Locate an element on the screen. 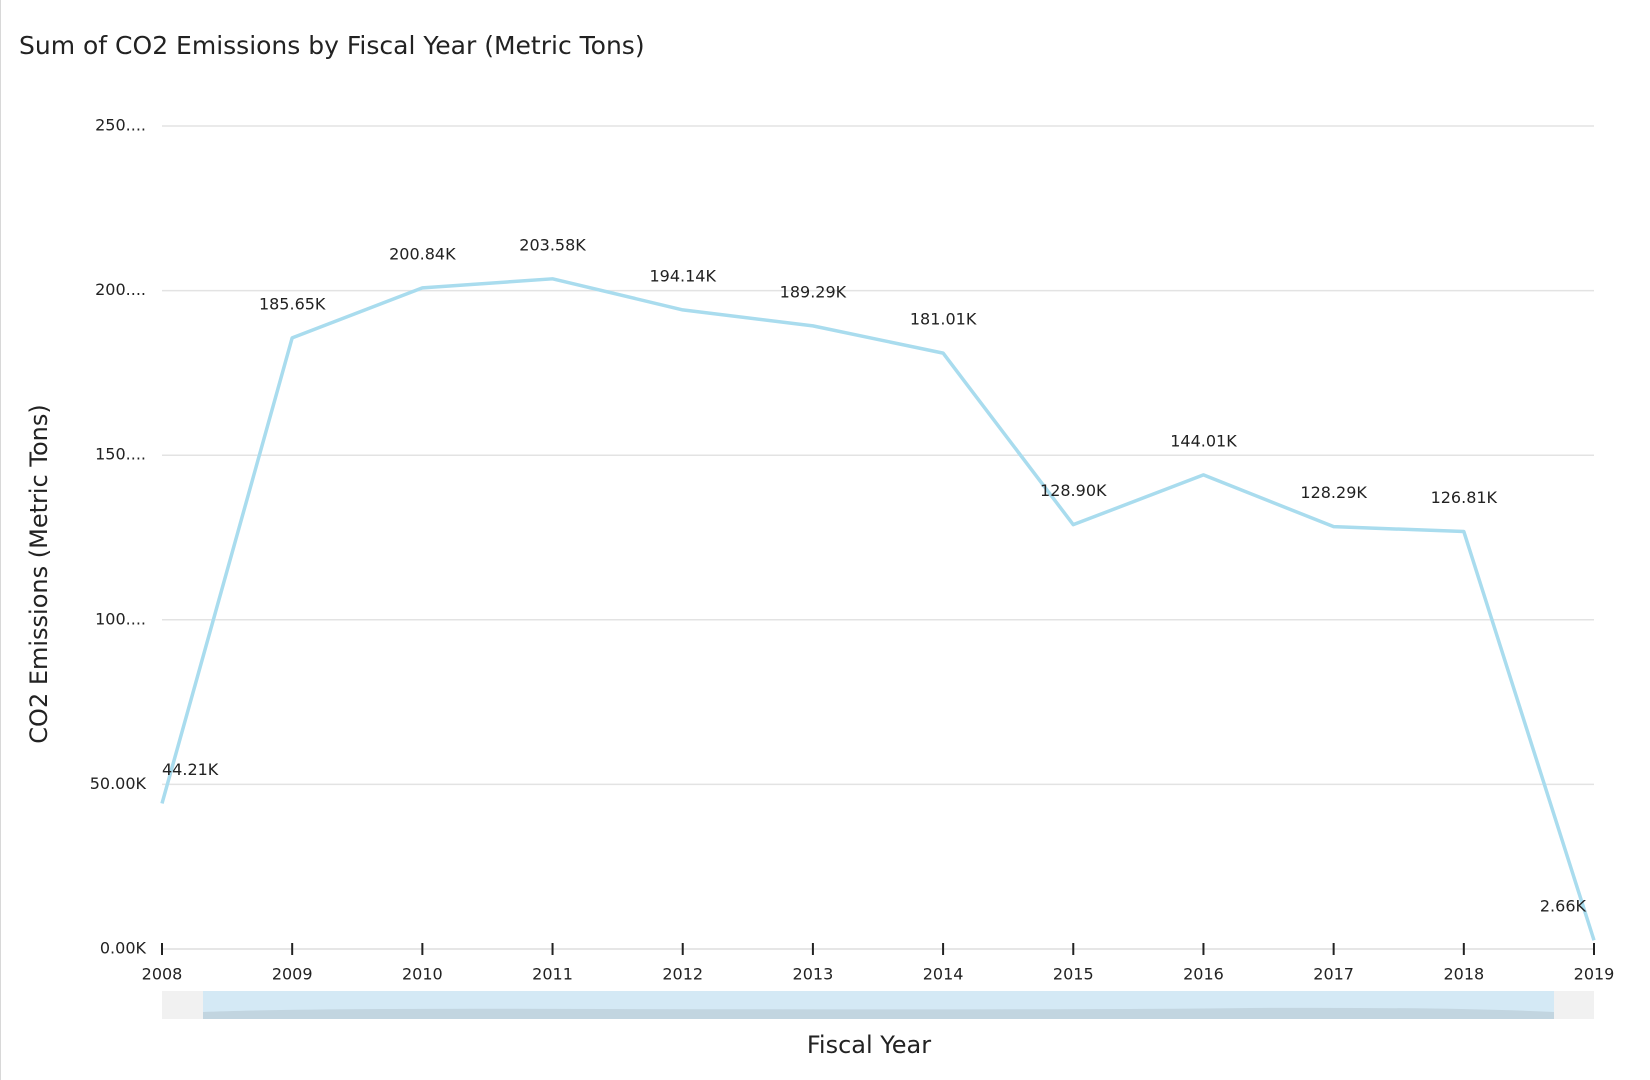  x-tick-label: 2008 is located at coordinates (162, 974).